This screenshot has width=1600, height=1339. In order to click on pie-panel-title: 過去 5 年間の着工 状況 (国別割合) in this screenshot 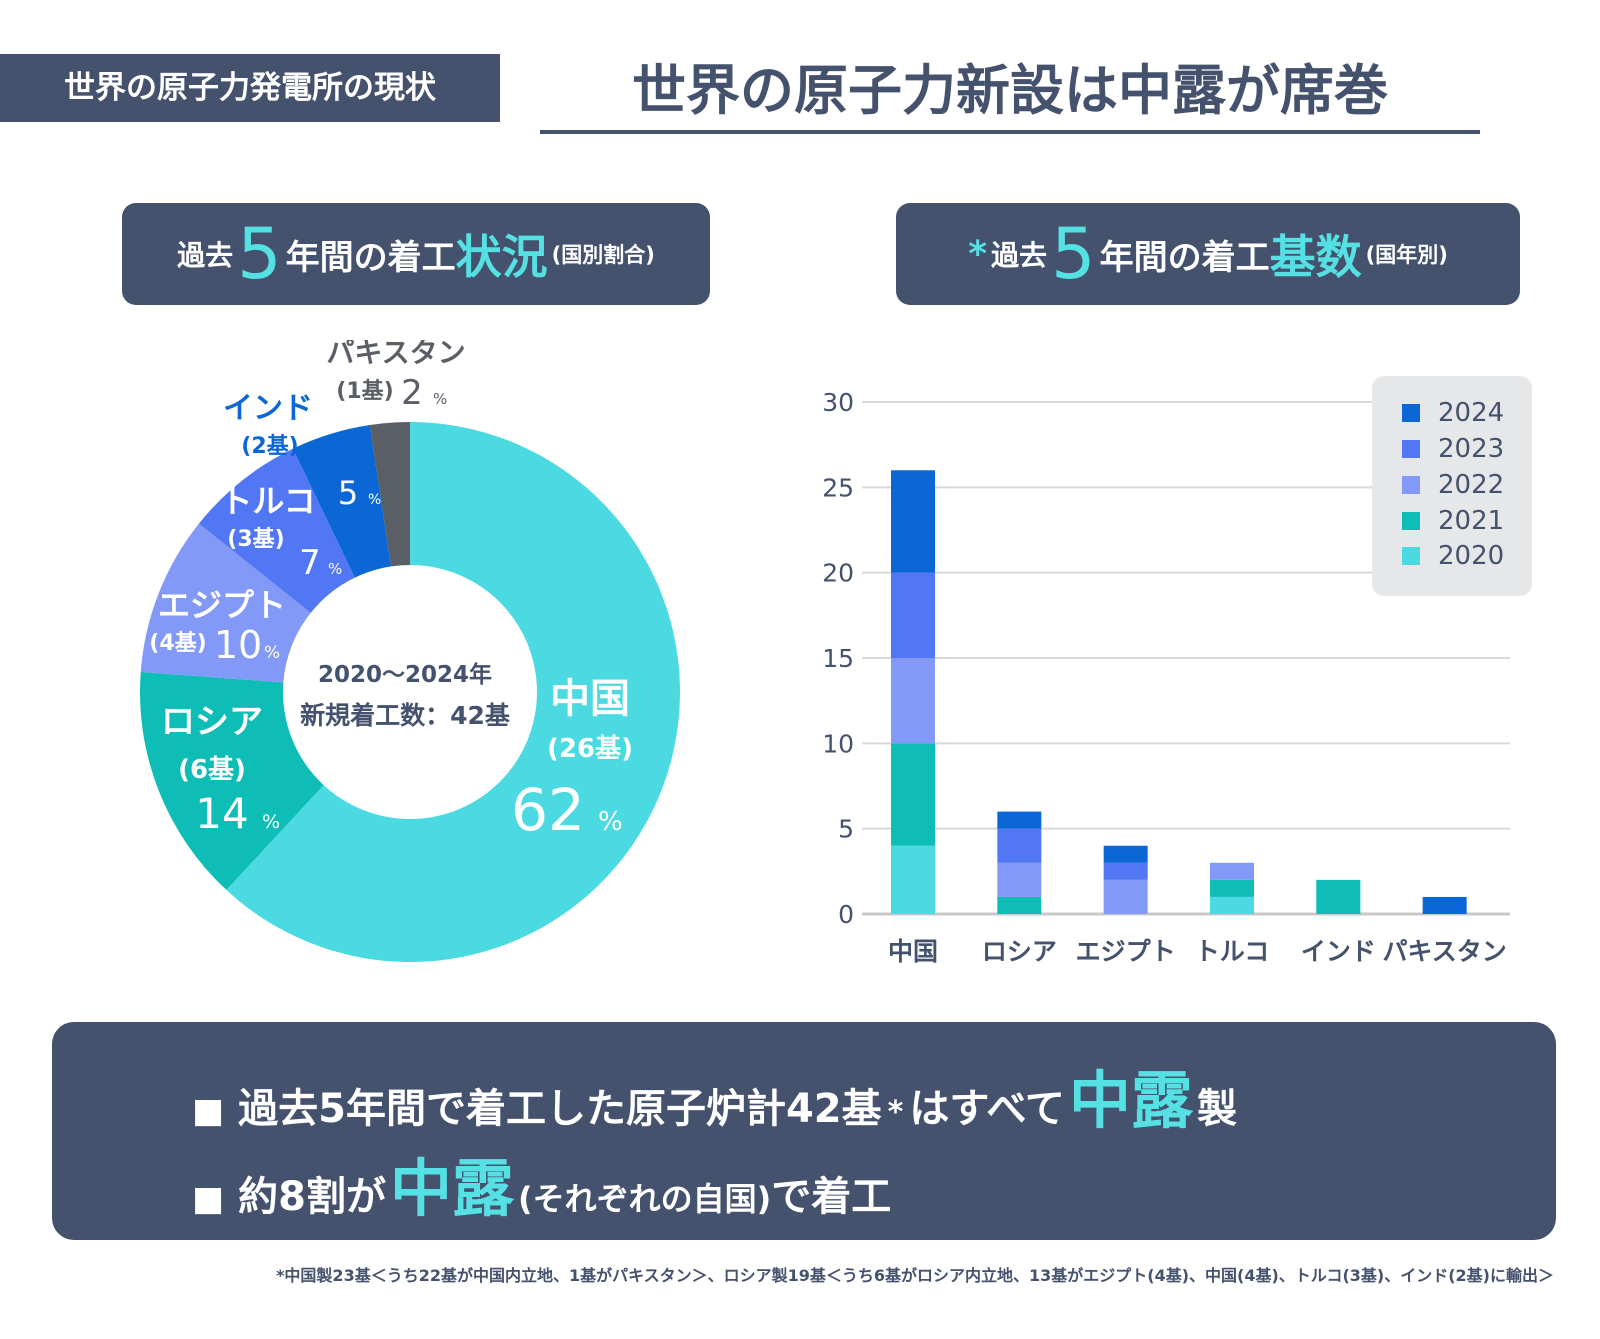, I will do `click(416, 254)`.